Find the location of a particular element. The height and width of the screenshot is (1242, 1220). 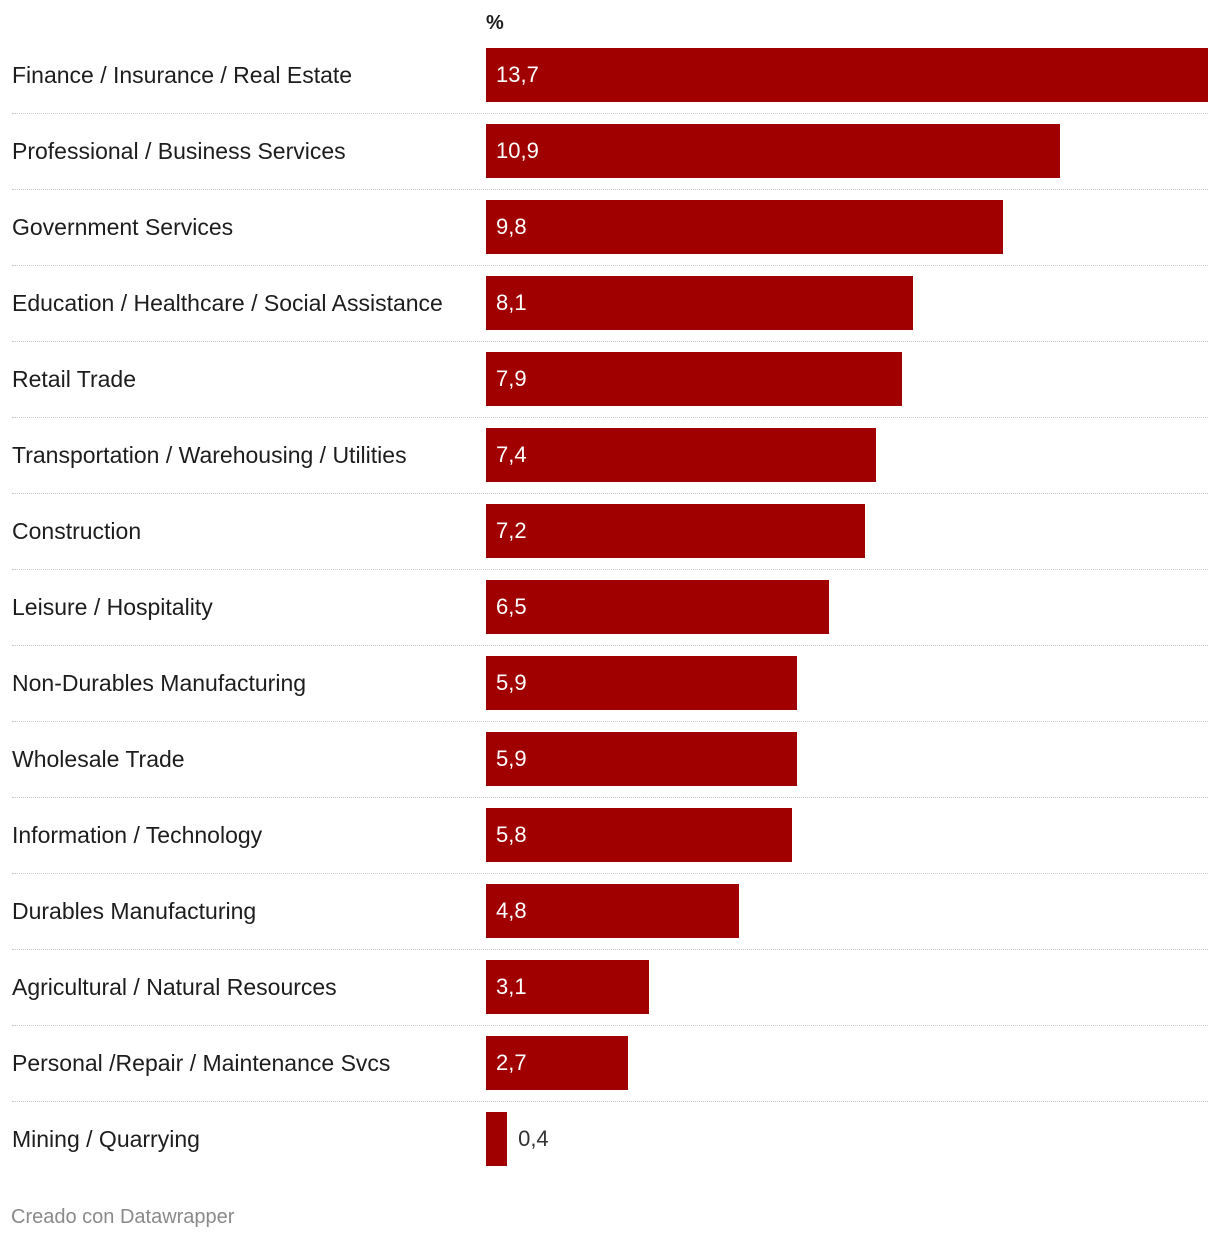

category-label: Information / Technology is located at coordinates (137, 835).